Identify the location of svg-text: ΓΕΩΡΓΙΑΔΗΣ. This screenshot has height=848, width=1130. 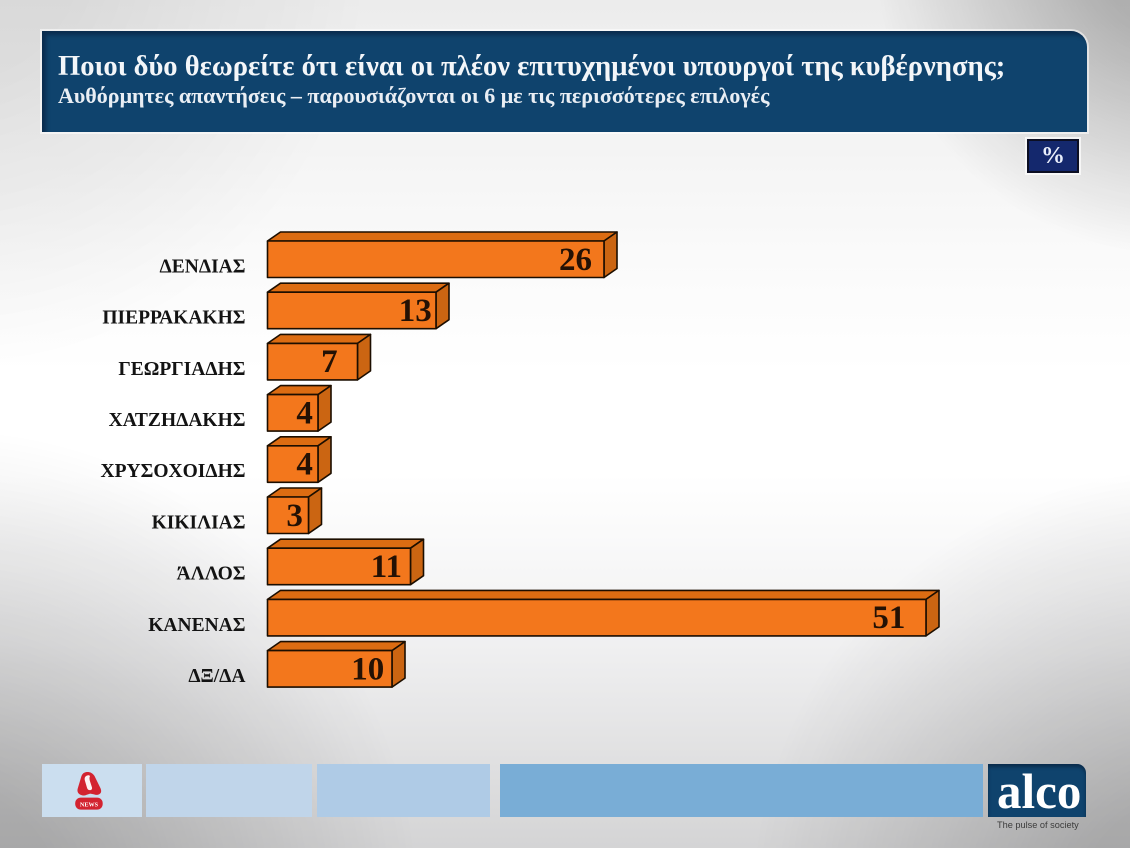
(181, 369).